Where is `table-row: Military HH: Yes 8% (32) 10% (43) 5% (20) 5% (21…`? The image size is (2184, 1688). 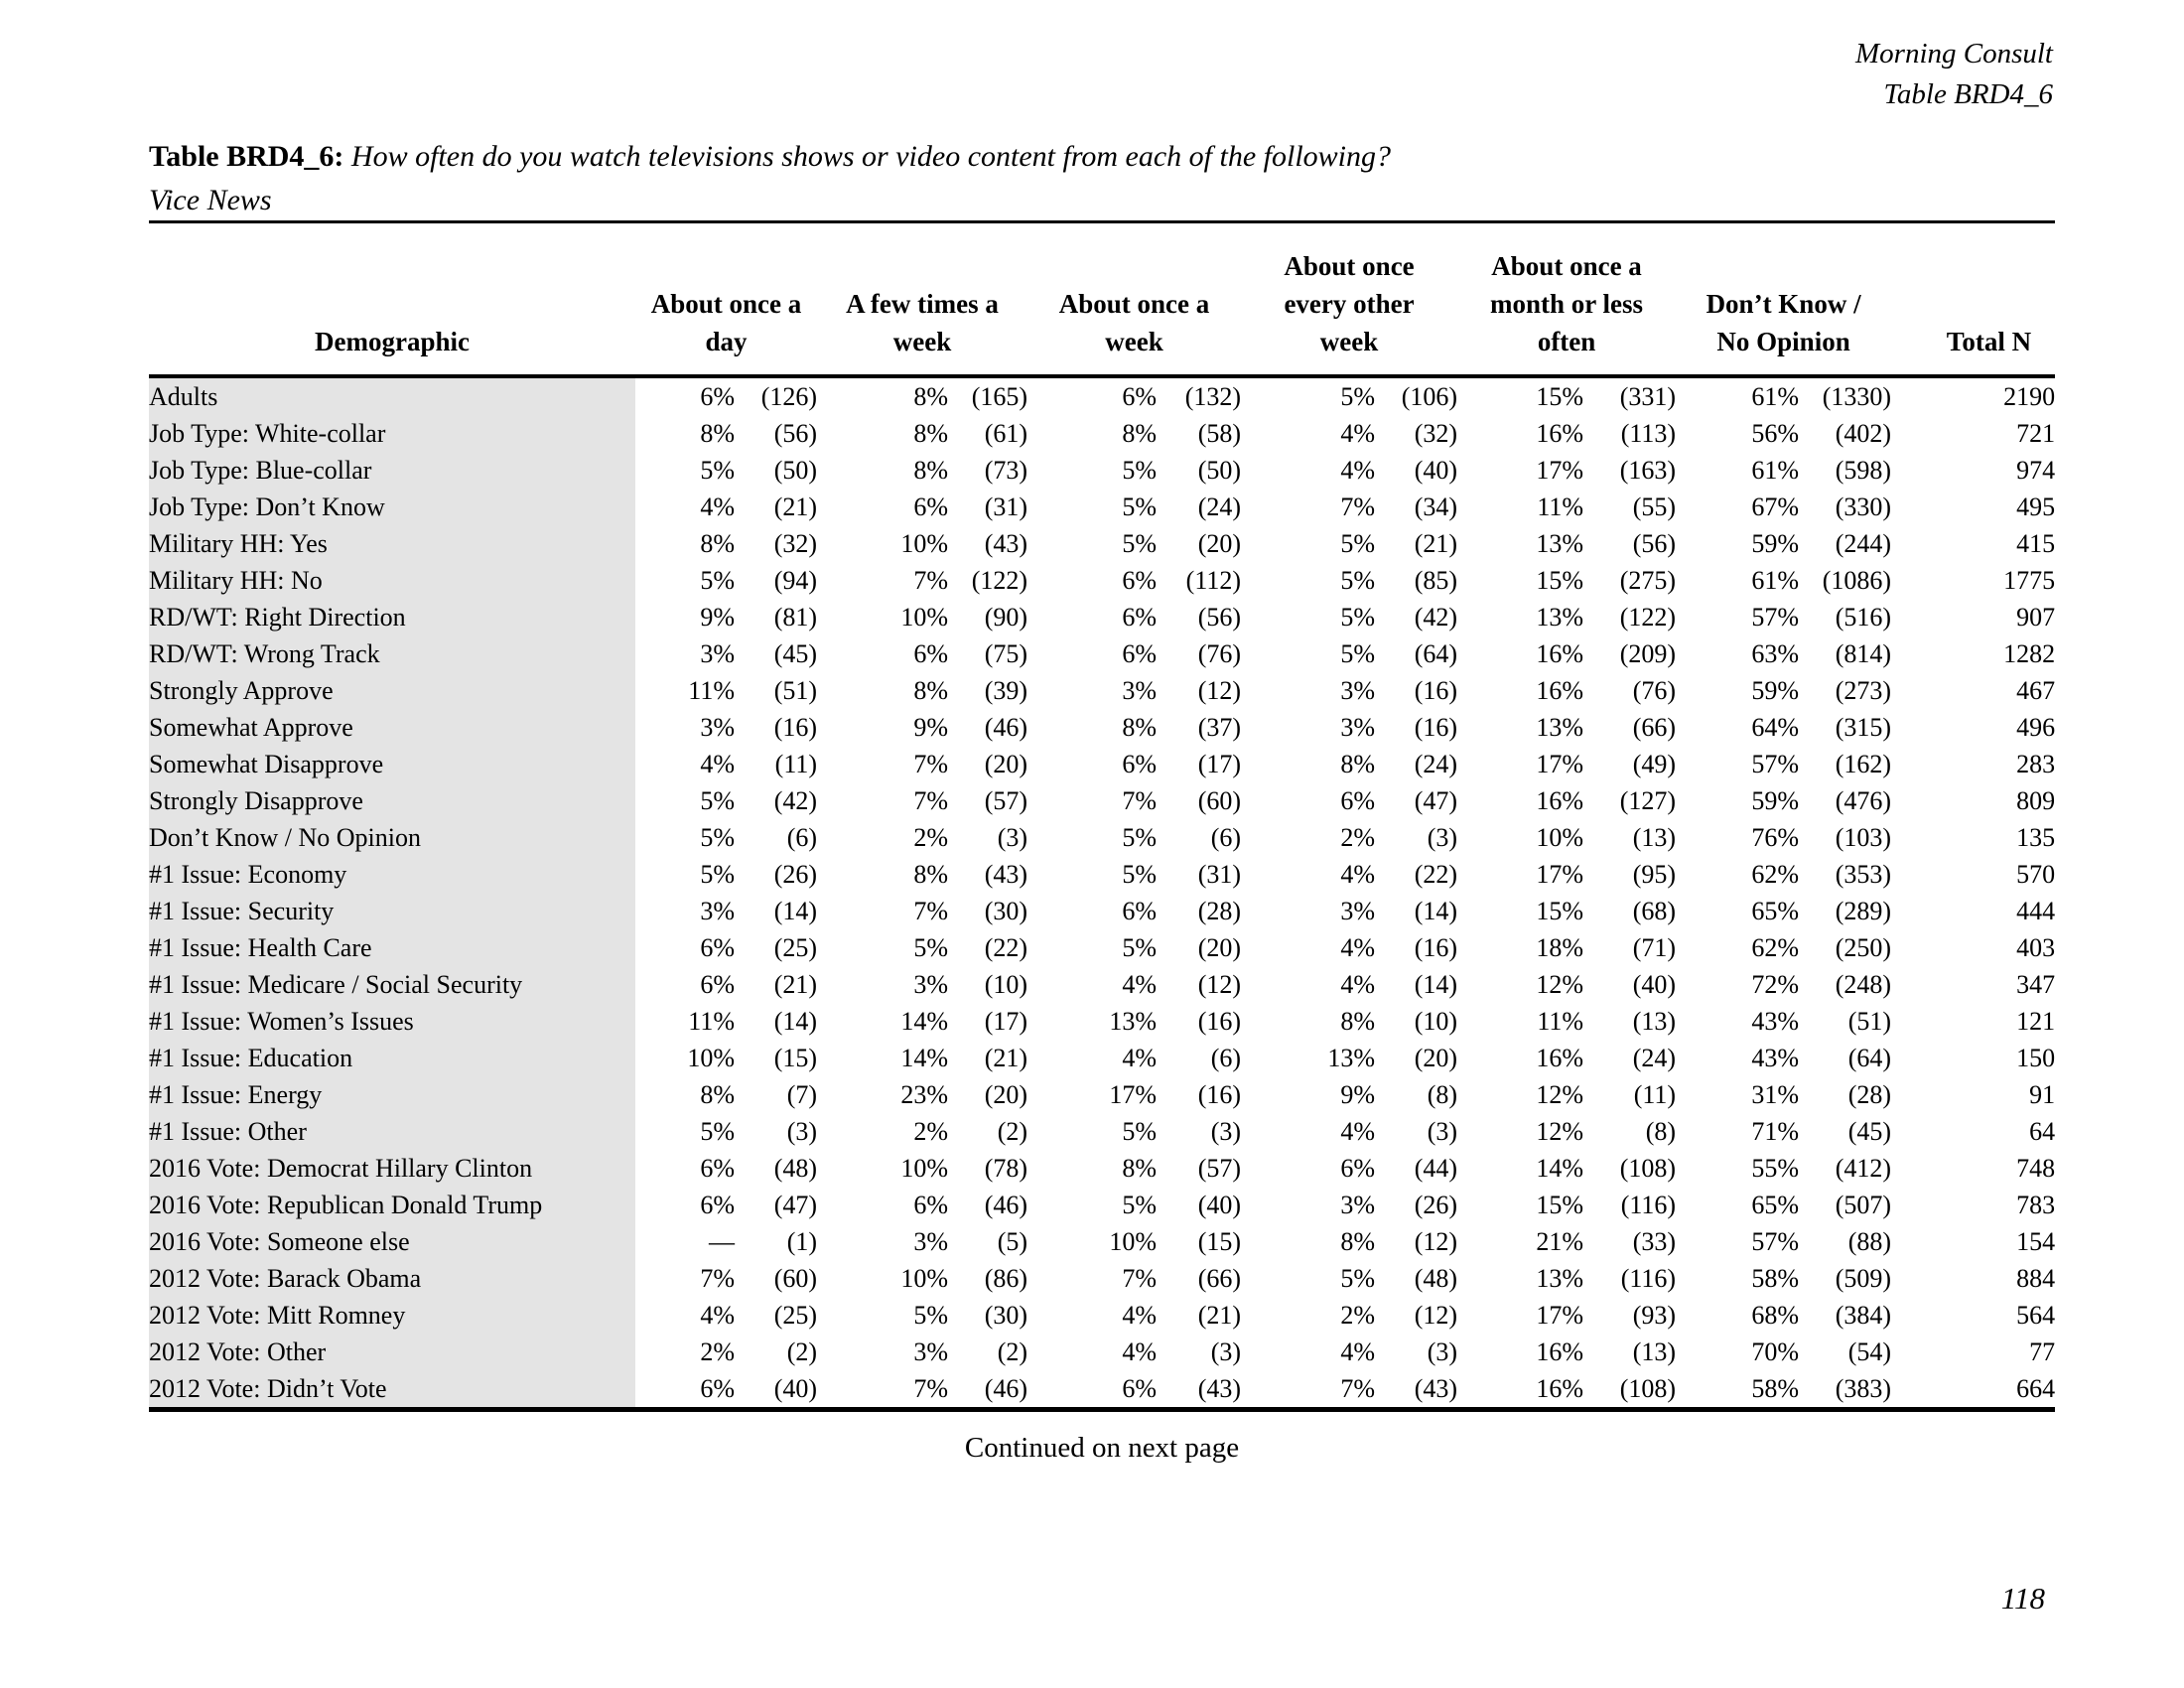 table-row: Military HH: Yes 8% (32) 10% (43) 5% (20) 5% (21… is located at coordinates (1102, 543).